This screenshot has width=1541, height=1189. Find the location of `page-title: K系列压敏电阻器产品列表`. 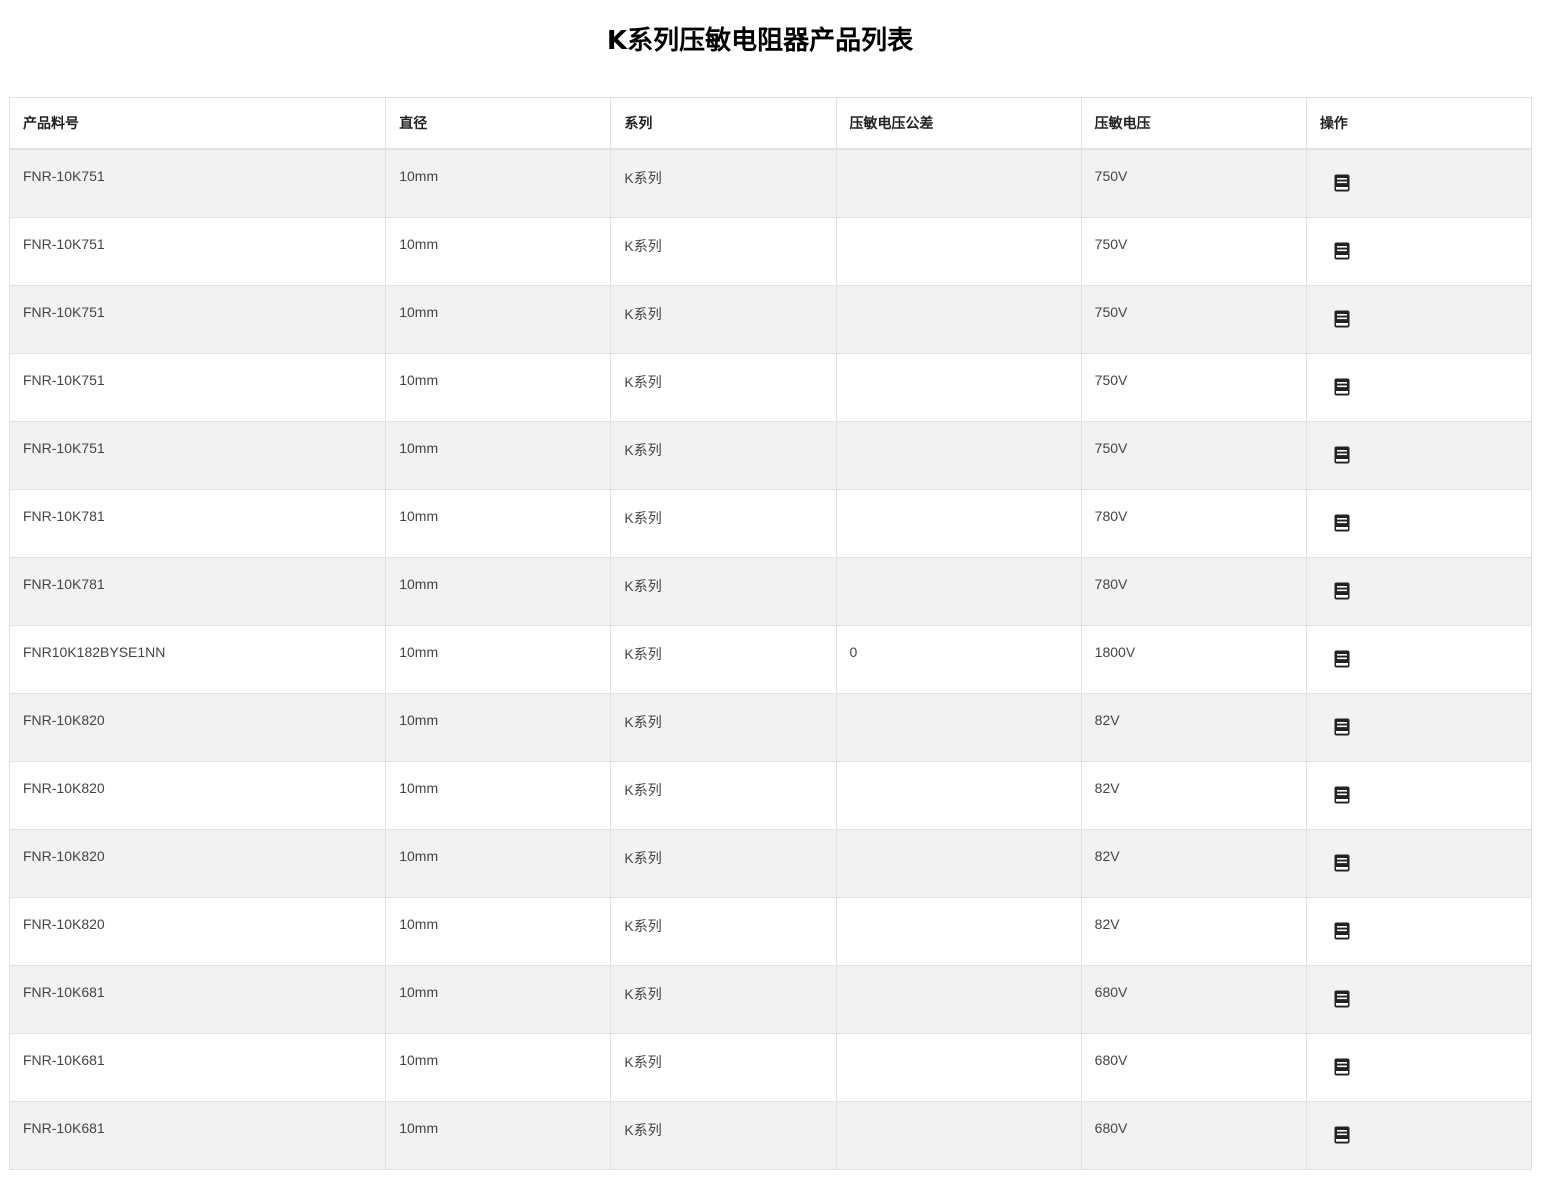

page-title: K系列压敏电阻器产品列表 is located at coordinates (760, 41).